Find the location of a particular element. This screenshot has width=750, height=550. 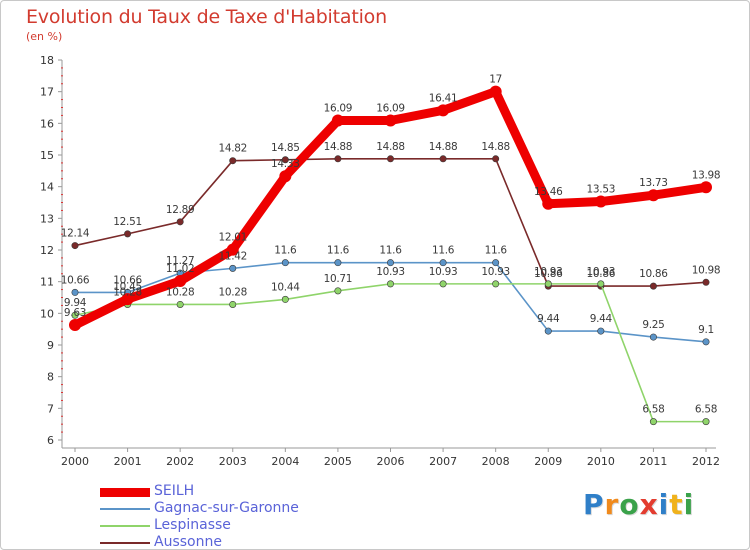

y-tick-label: 12 is located at coordinates (47, 250).